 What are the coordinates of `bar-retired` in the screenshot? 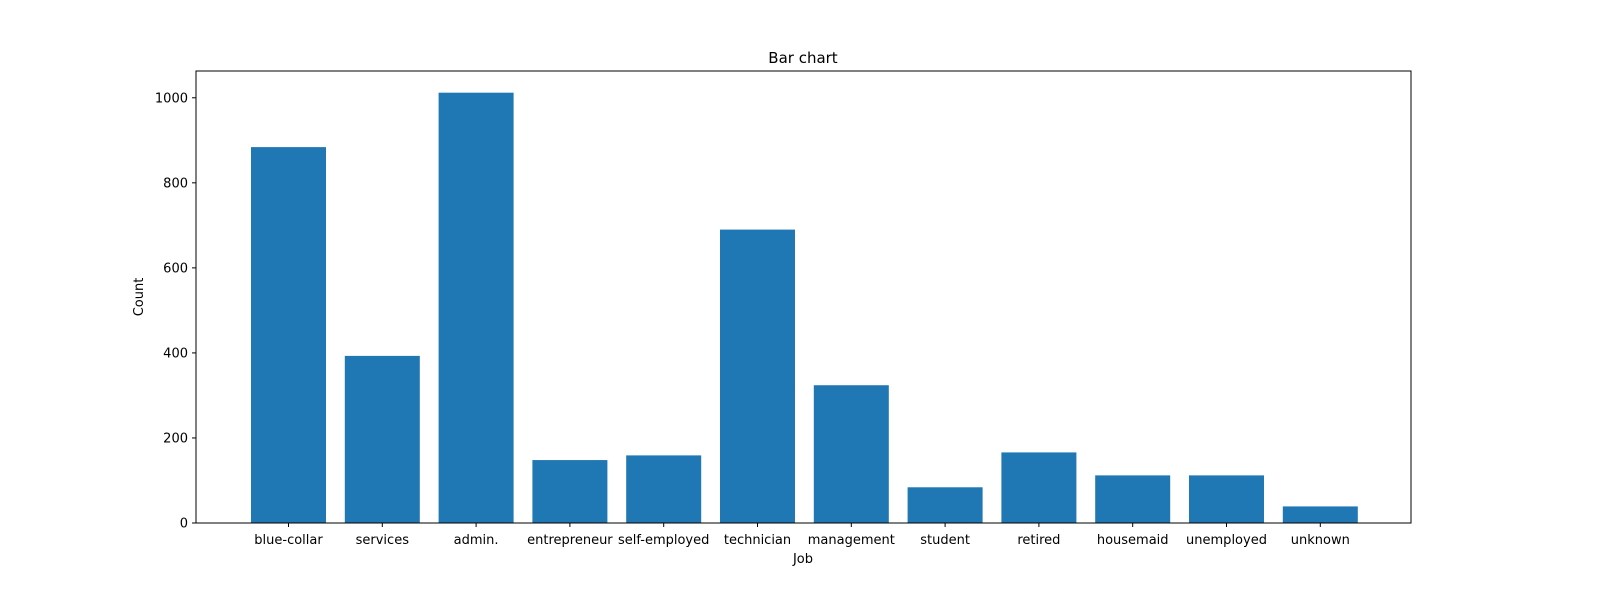 It's located at (1039, 487).